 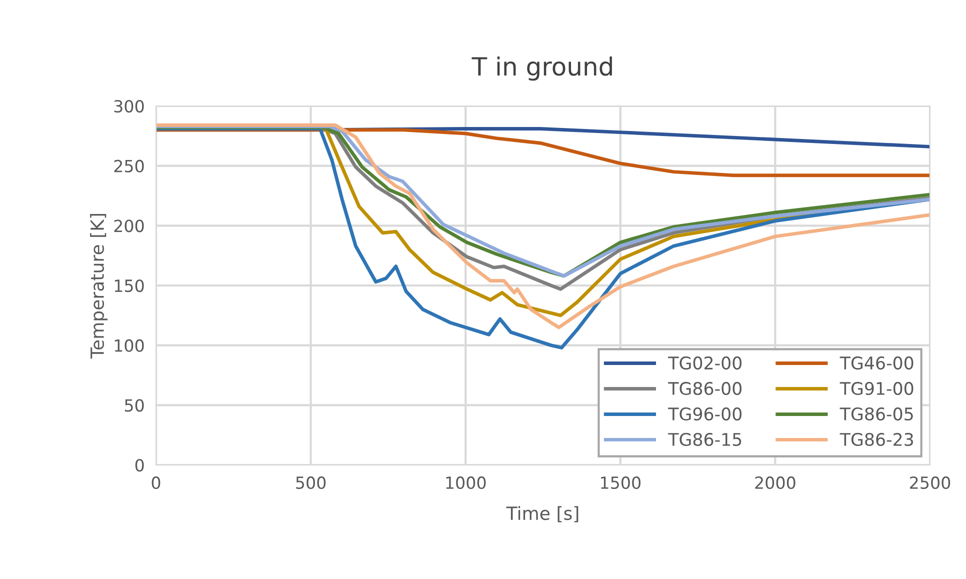 What do you see at coordinates (620, 483) in the screenshot?
I see `x-tick-label: 1500` at bounding box center [620, 483].